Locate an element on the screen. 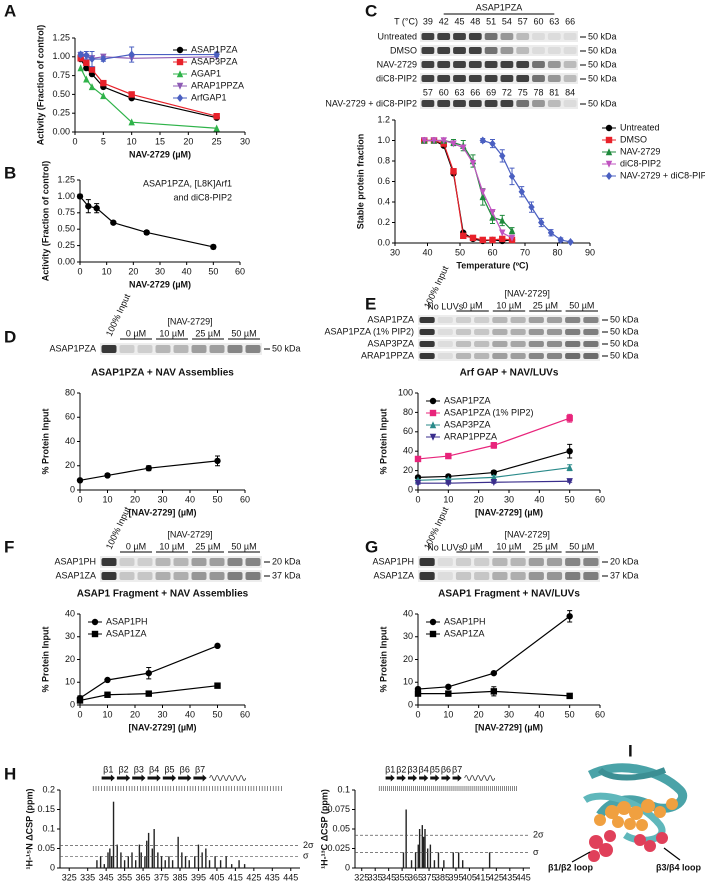  ss-label: β5 is located at coordinates (435, 769).